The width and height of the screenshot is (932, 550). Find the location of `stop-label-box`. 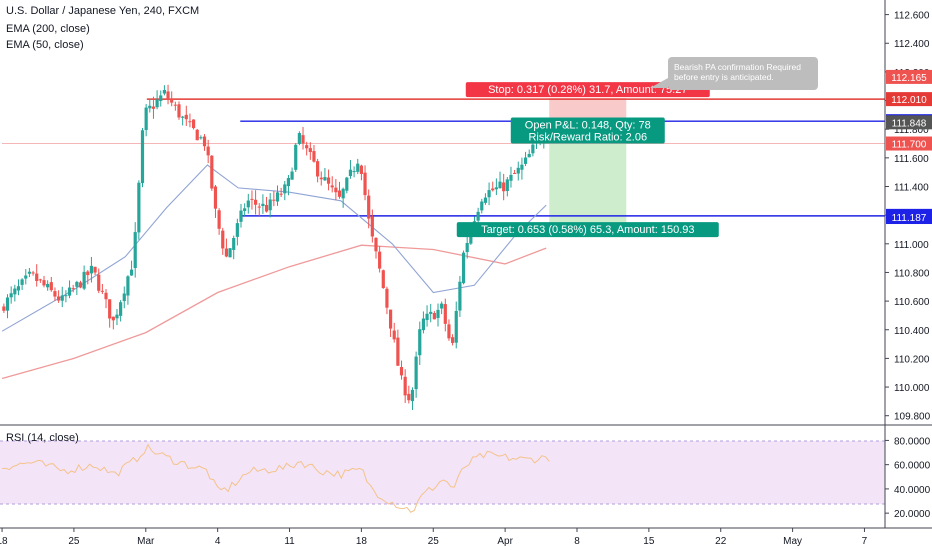

stop-label-box is located at coordinates (587, 90).